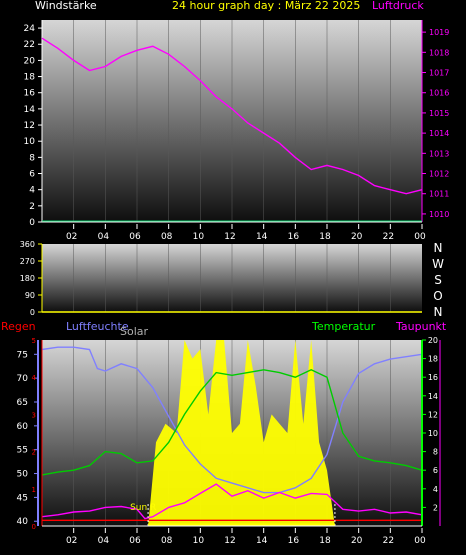  What do you see at coordinates (22, 355) in the screenshot?
I see `y-tick-label: 75` at bounding box center [22, 355].